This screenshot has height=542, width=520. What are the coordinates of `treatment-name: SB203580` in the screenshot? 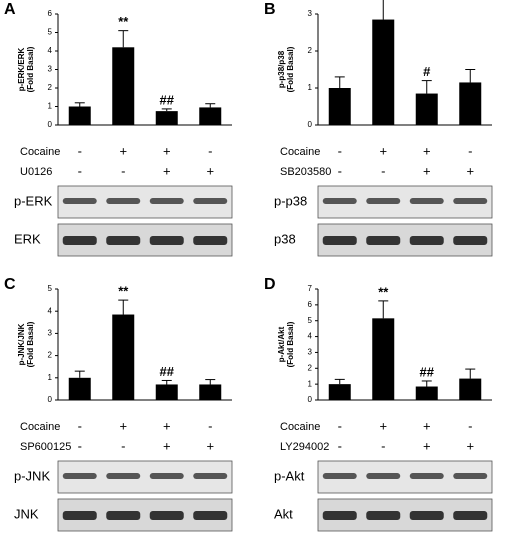 It's located at (305, 172).